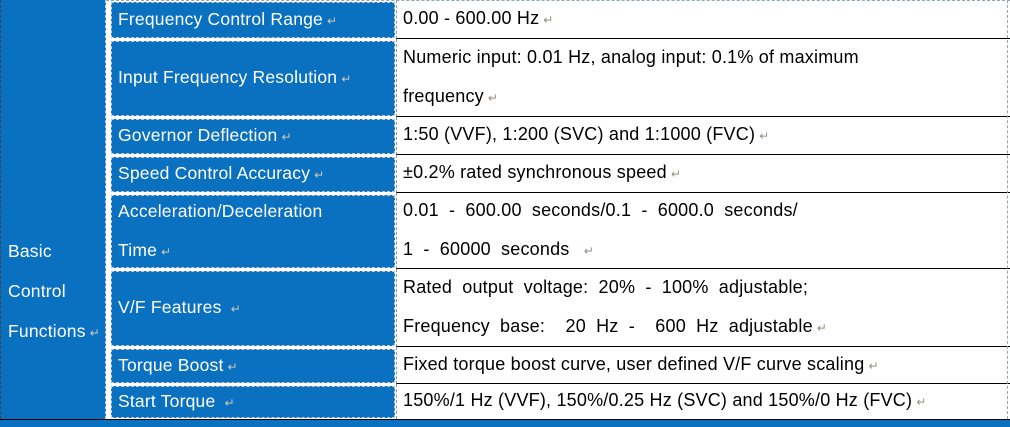  I want to click on spec-label-cell: Input Frequency Resolution ↵, so click(253, 78).